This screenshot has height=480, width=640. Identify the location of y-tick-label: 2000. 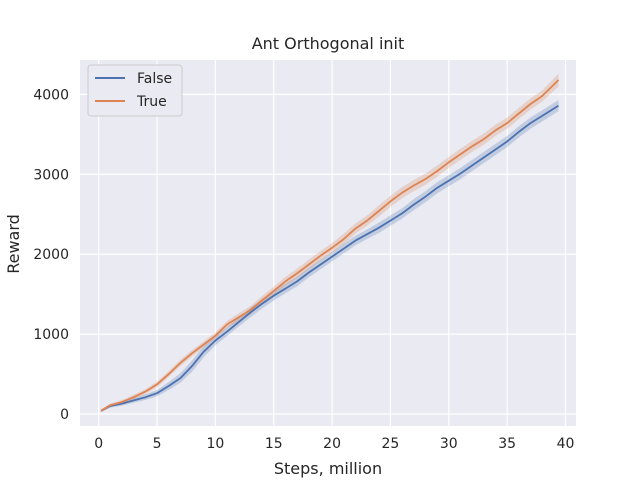
(51, 255).